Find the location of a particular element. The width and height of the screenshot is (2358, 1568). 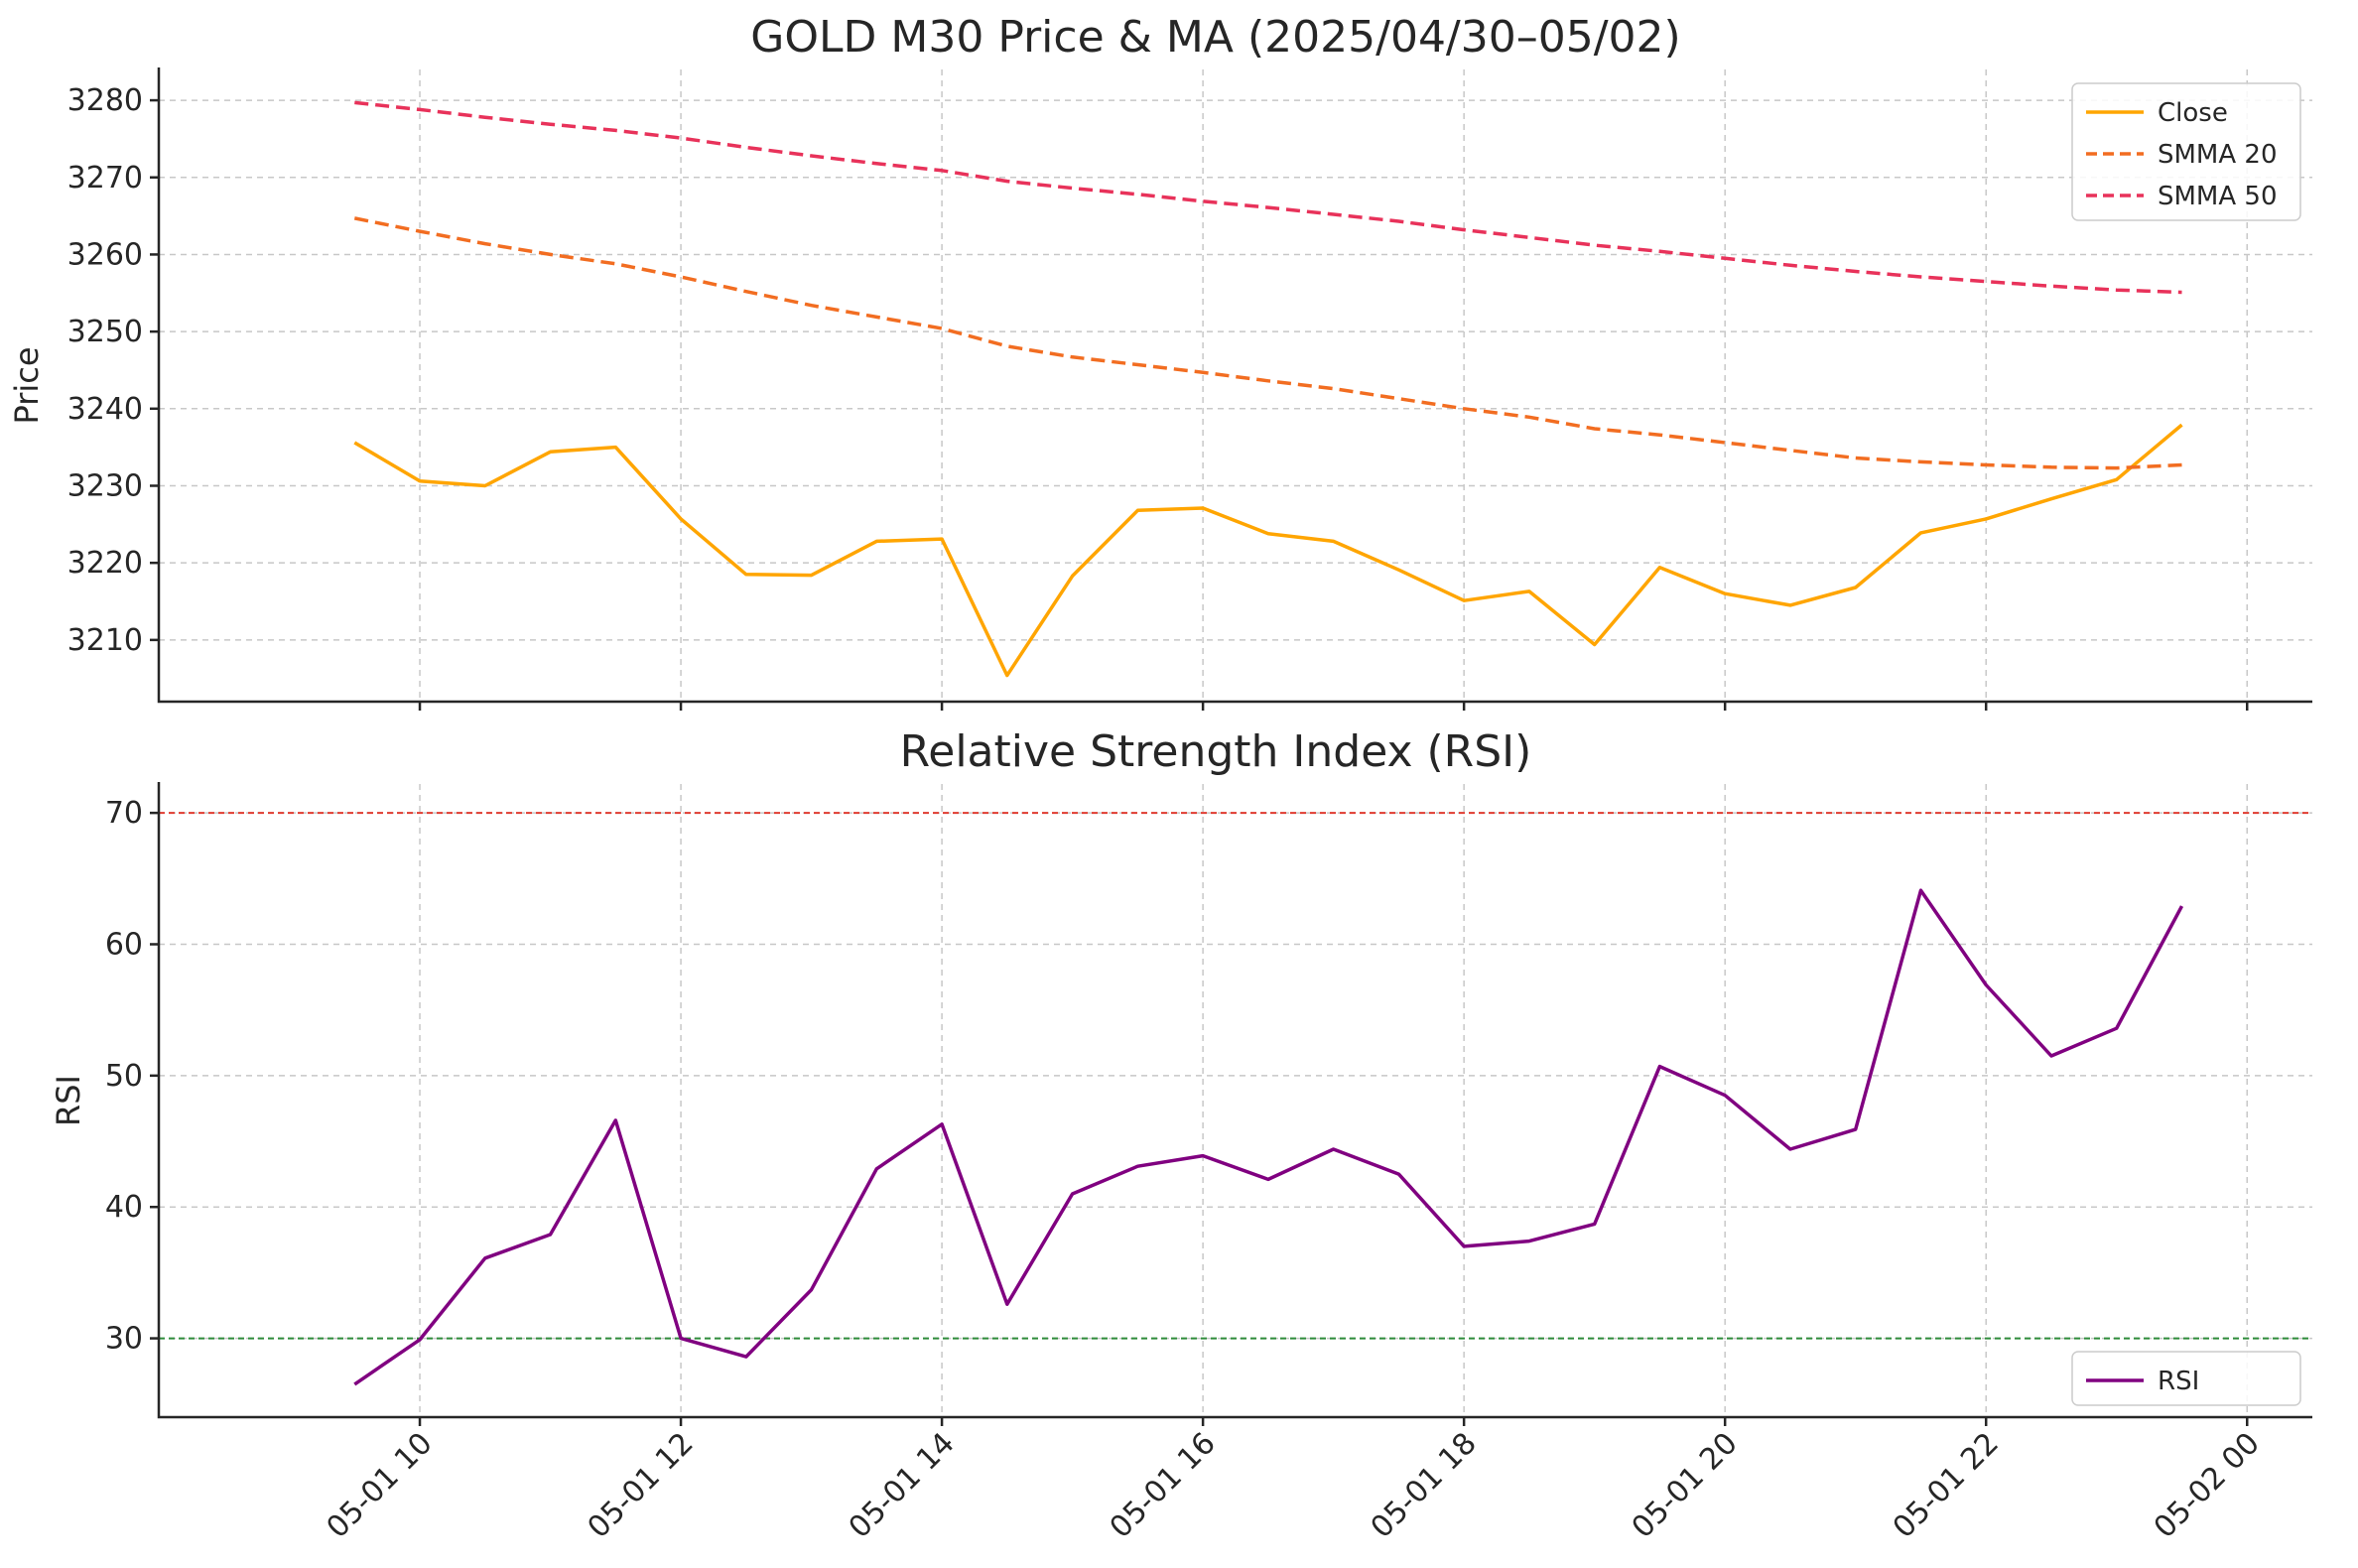

legend-label: Close is located at coordinates (2193, 113).